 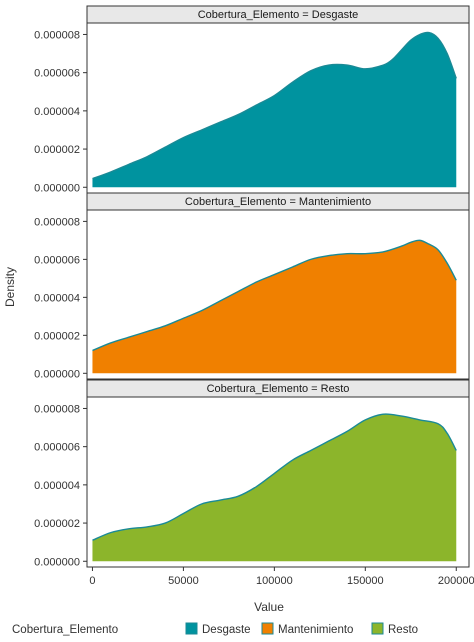 What do you see at coordinates (226, 630) in the screenshot?
I see `legend-label-desgaste: Desgaste` at bounding box center [226, 630].